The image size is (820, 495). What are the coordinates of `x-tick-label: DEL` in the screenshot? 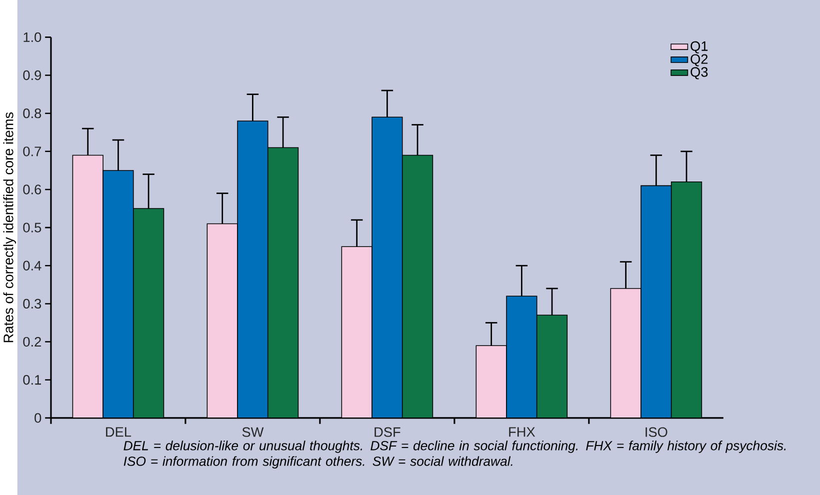 It's located at (119, 432).